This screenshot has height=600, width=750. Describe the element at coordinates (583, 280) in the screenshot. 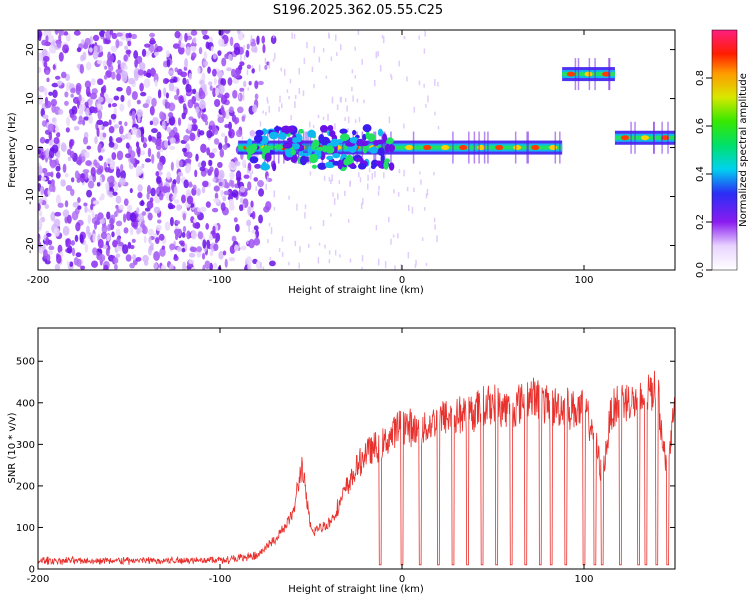

I see `spectrogram-xtick-label: 100` at that location.